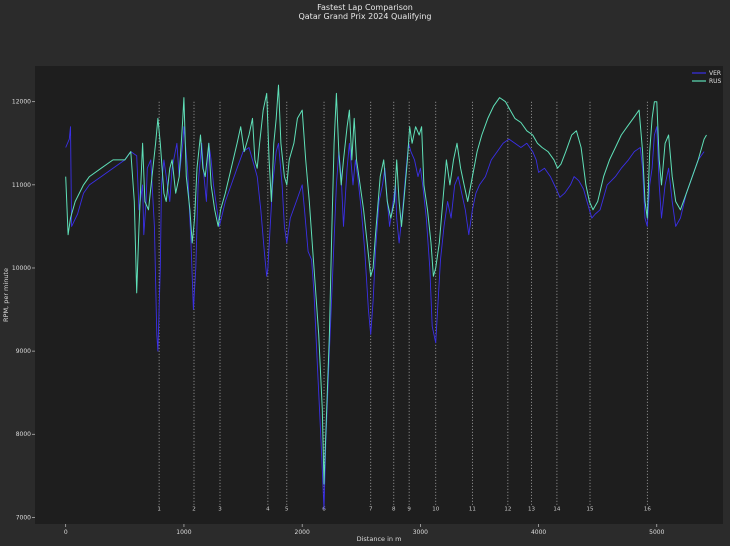 This screenshot has height=546, width=730. Describe the element at coordinates (507, 510) in the screenshot. I see `corner-label: 12` at that location.